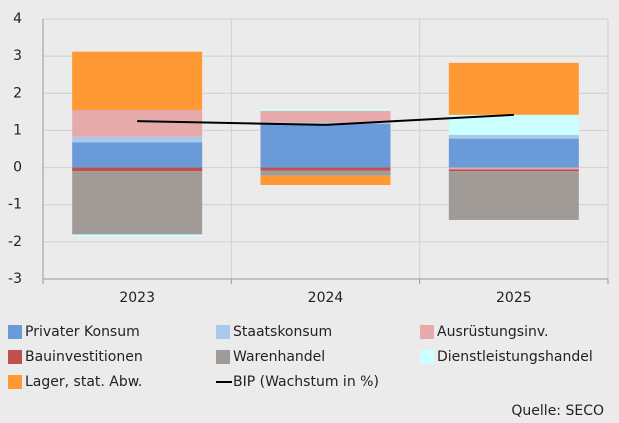  Describe the element at coordinates (557, 411) in the screenshot. I see `source: Quelle: SECO` at that location.